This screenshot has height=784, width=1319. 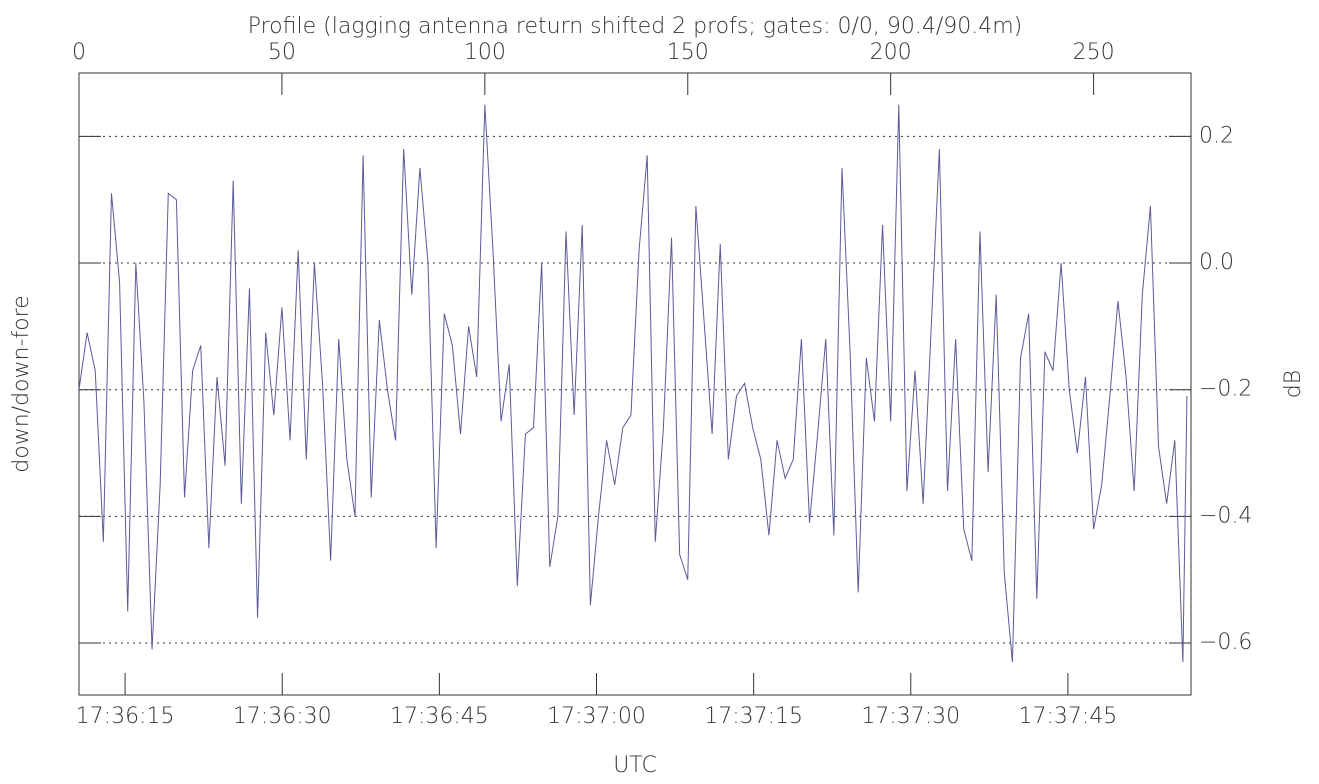 I want to click on x-tick-label: 250, so click(x=1094, y=52).